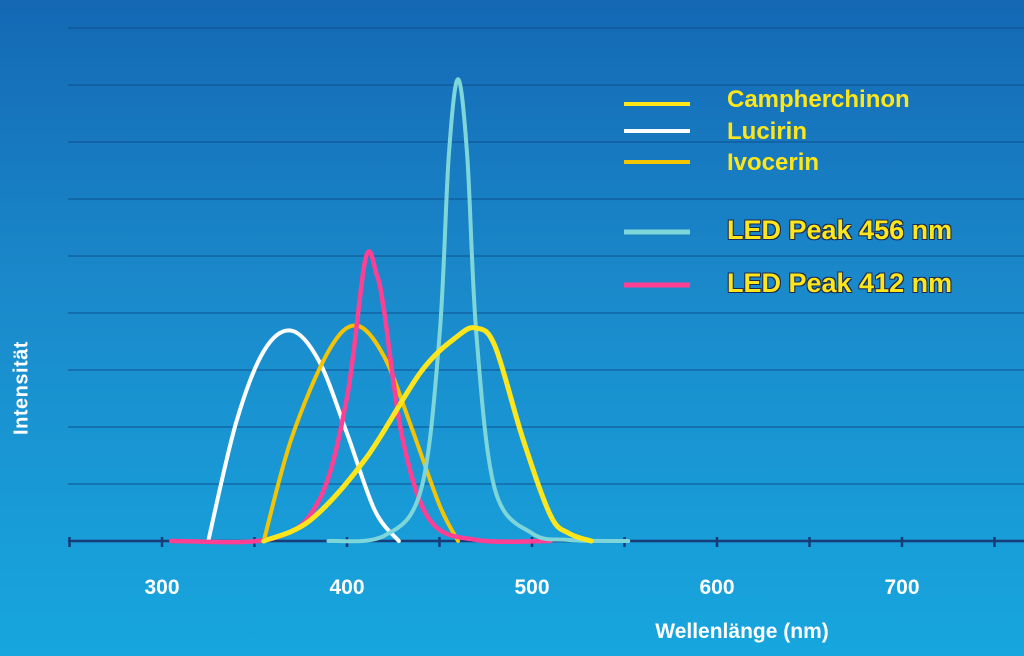 This screenshot has height=656, width=1024. Describe the element at coordinates (767, 131) in the screenshot. I see `legend-label-lucirin: Lucirin` at that location.